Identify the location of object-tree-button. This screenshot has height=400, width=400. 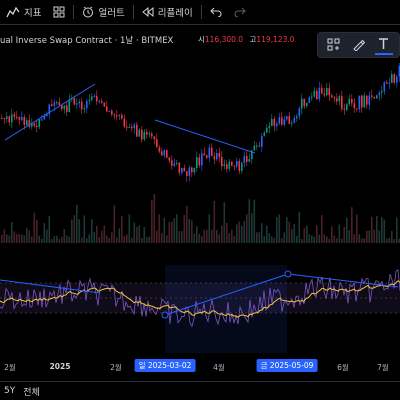
(334, 45).